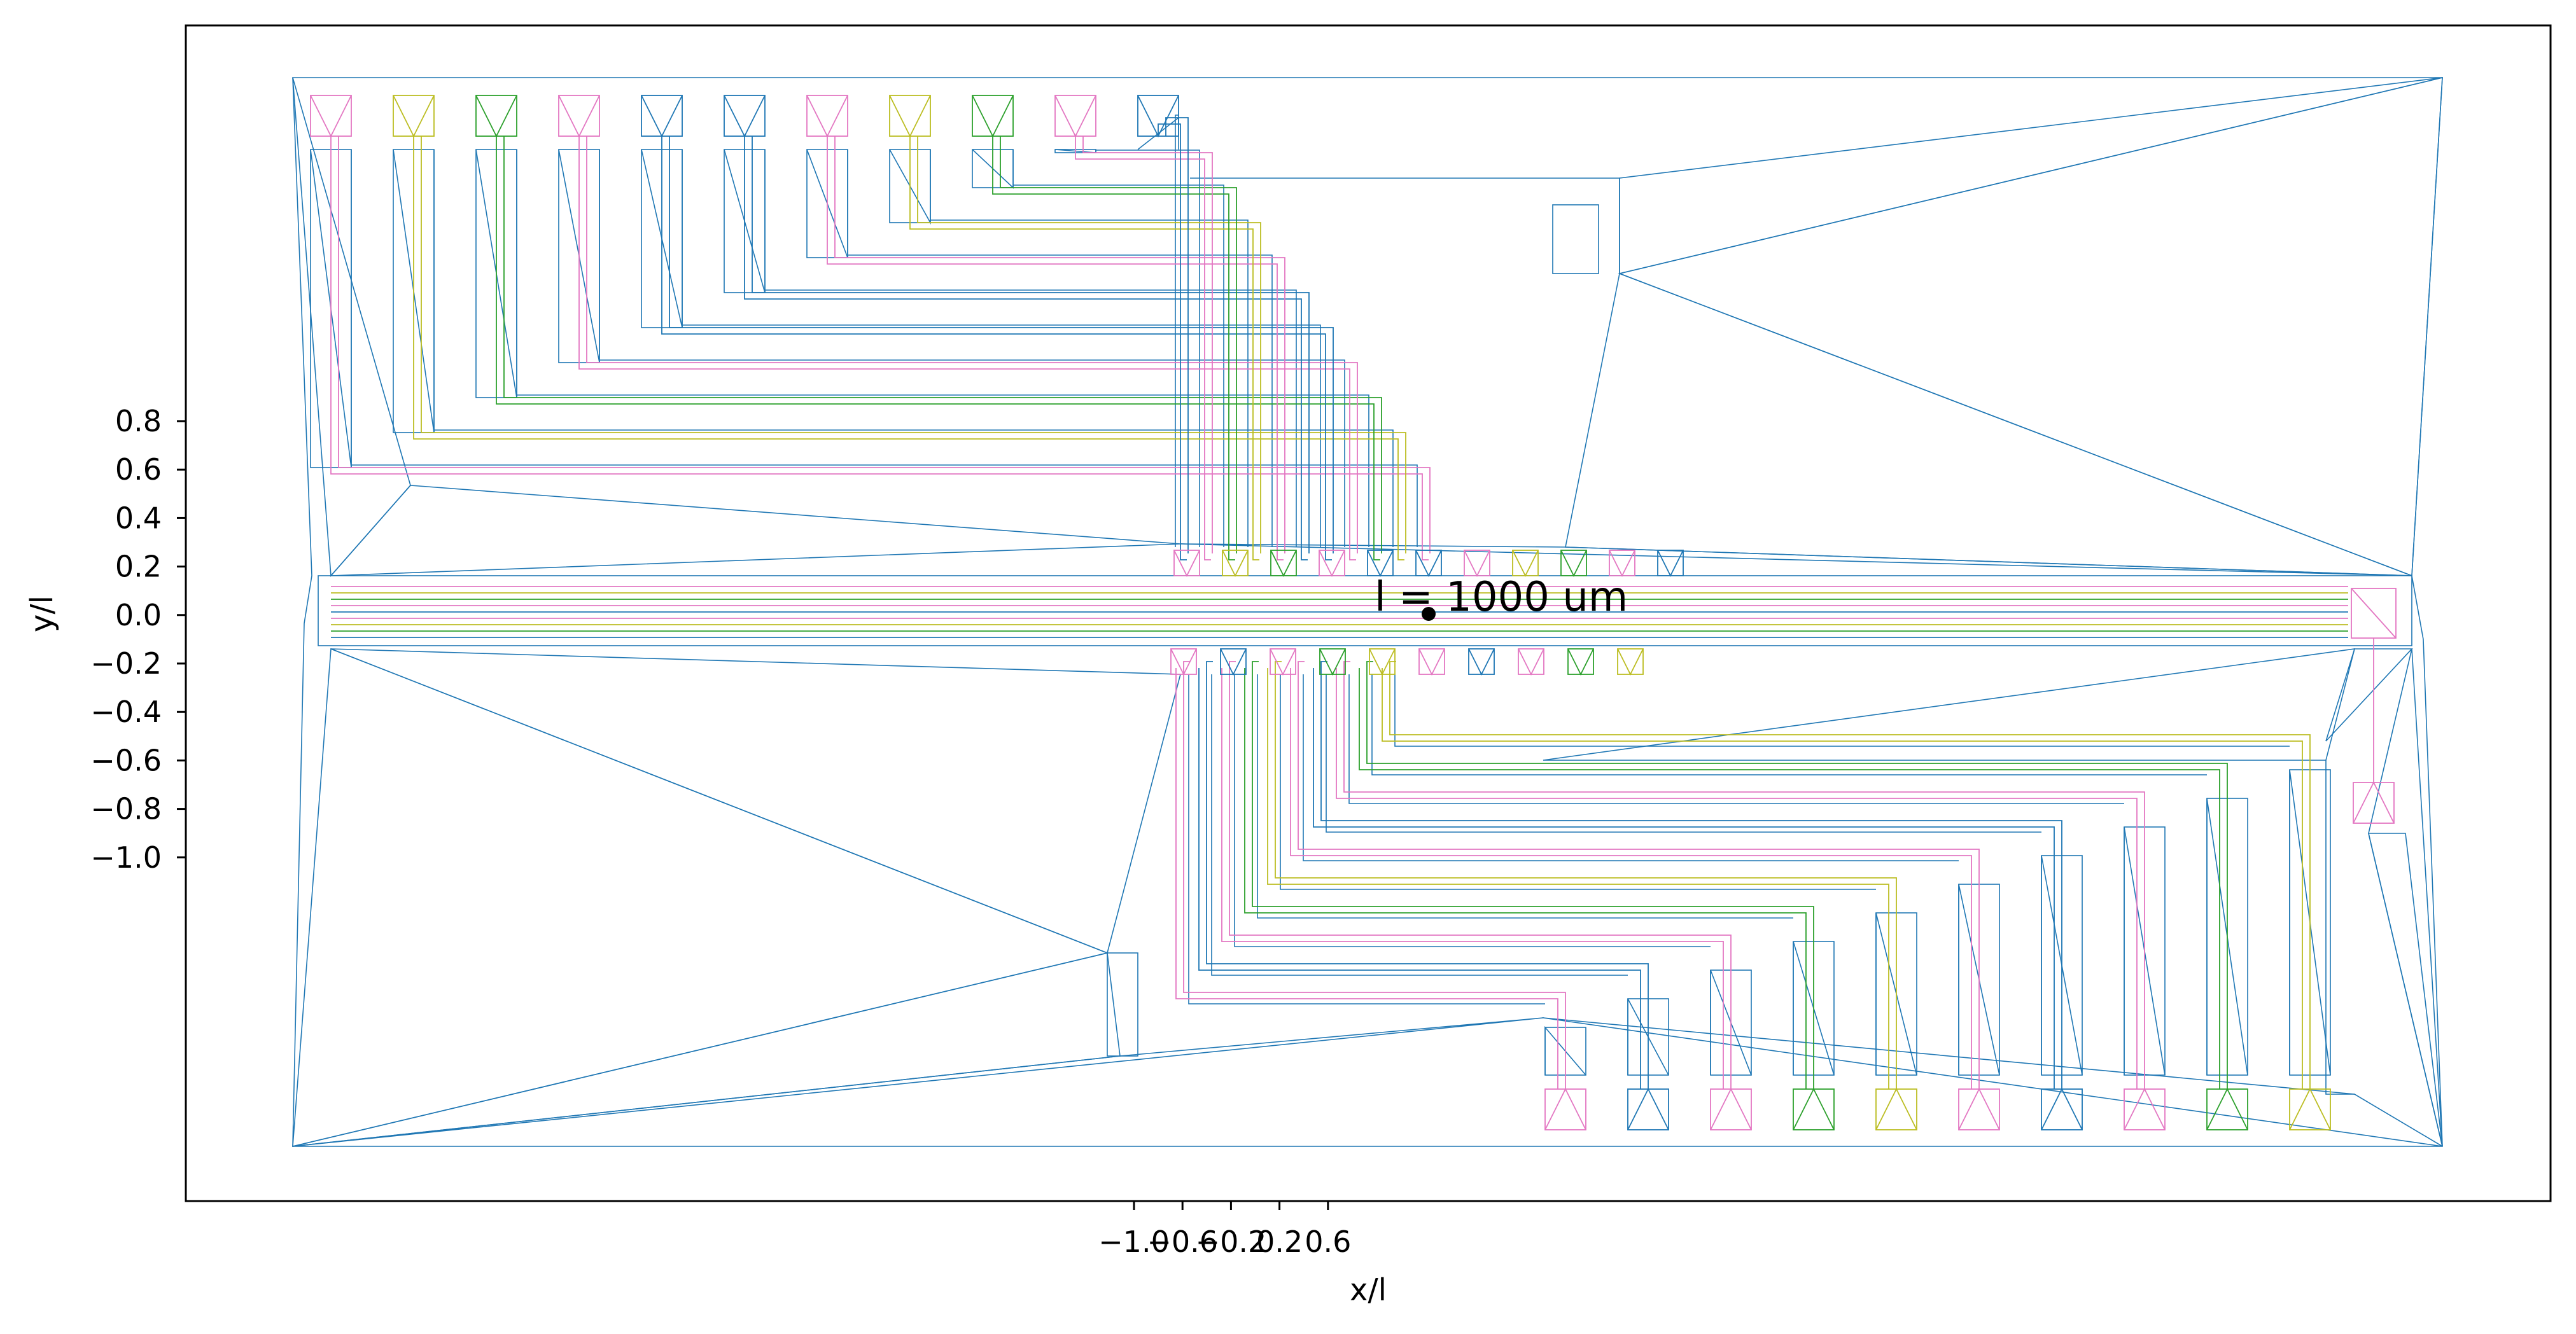 This screenshot has height=1334, width=2576. I want to click on x-tick-label: −0.2, so click(1231, 1242).